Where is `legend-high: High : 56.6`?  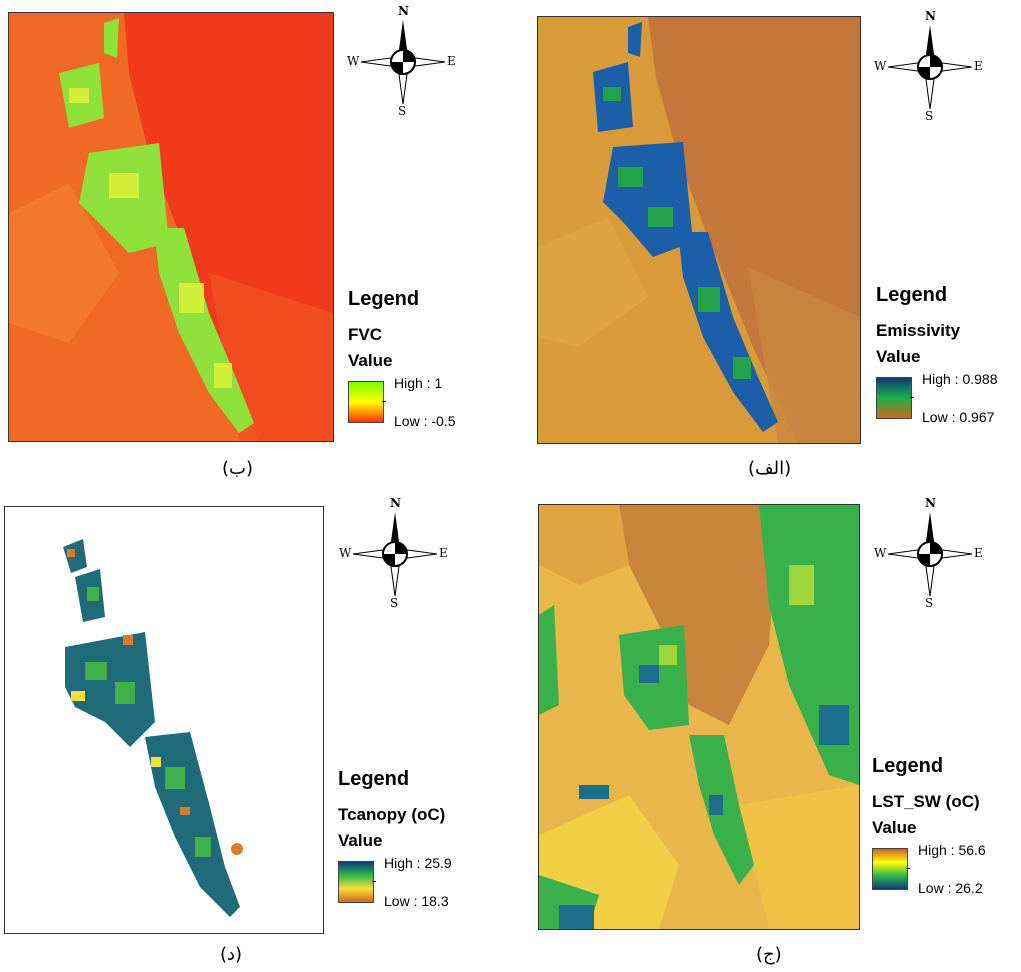
legend-high: High : 56.6 is located at coordinates (952, 850).